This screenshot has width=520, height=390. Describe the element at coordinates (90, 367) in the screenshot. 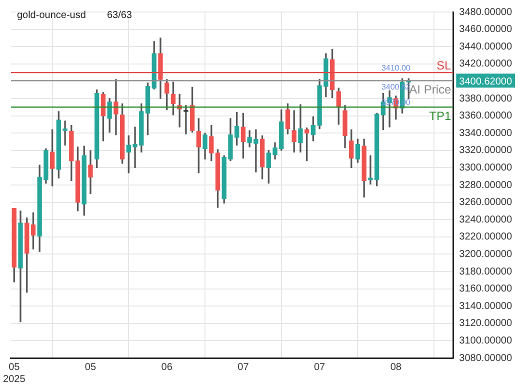

I see `x-tick-label: 05` at that location.